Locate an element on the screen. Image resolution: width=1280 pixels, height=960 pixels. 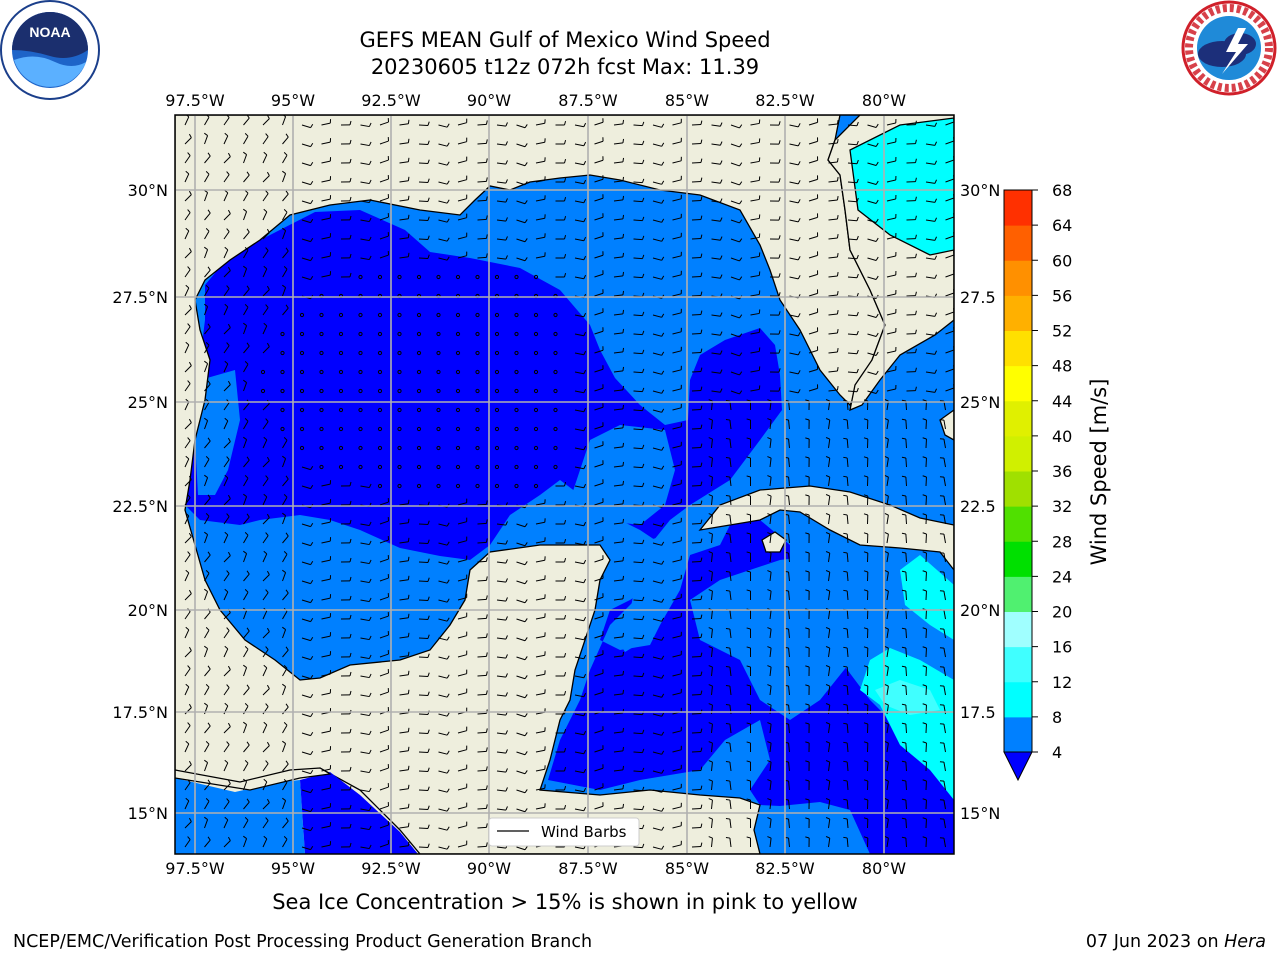
wind-barbs-legend: Wind Barbs is located at coordinates (564, 832).